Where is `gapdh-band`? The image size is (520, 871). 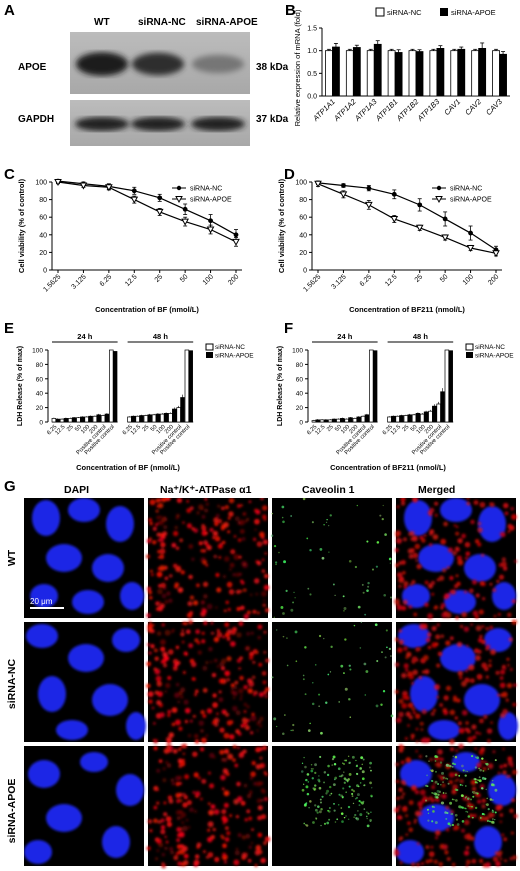 gapdh-band is located at coordinates (218, 124).